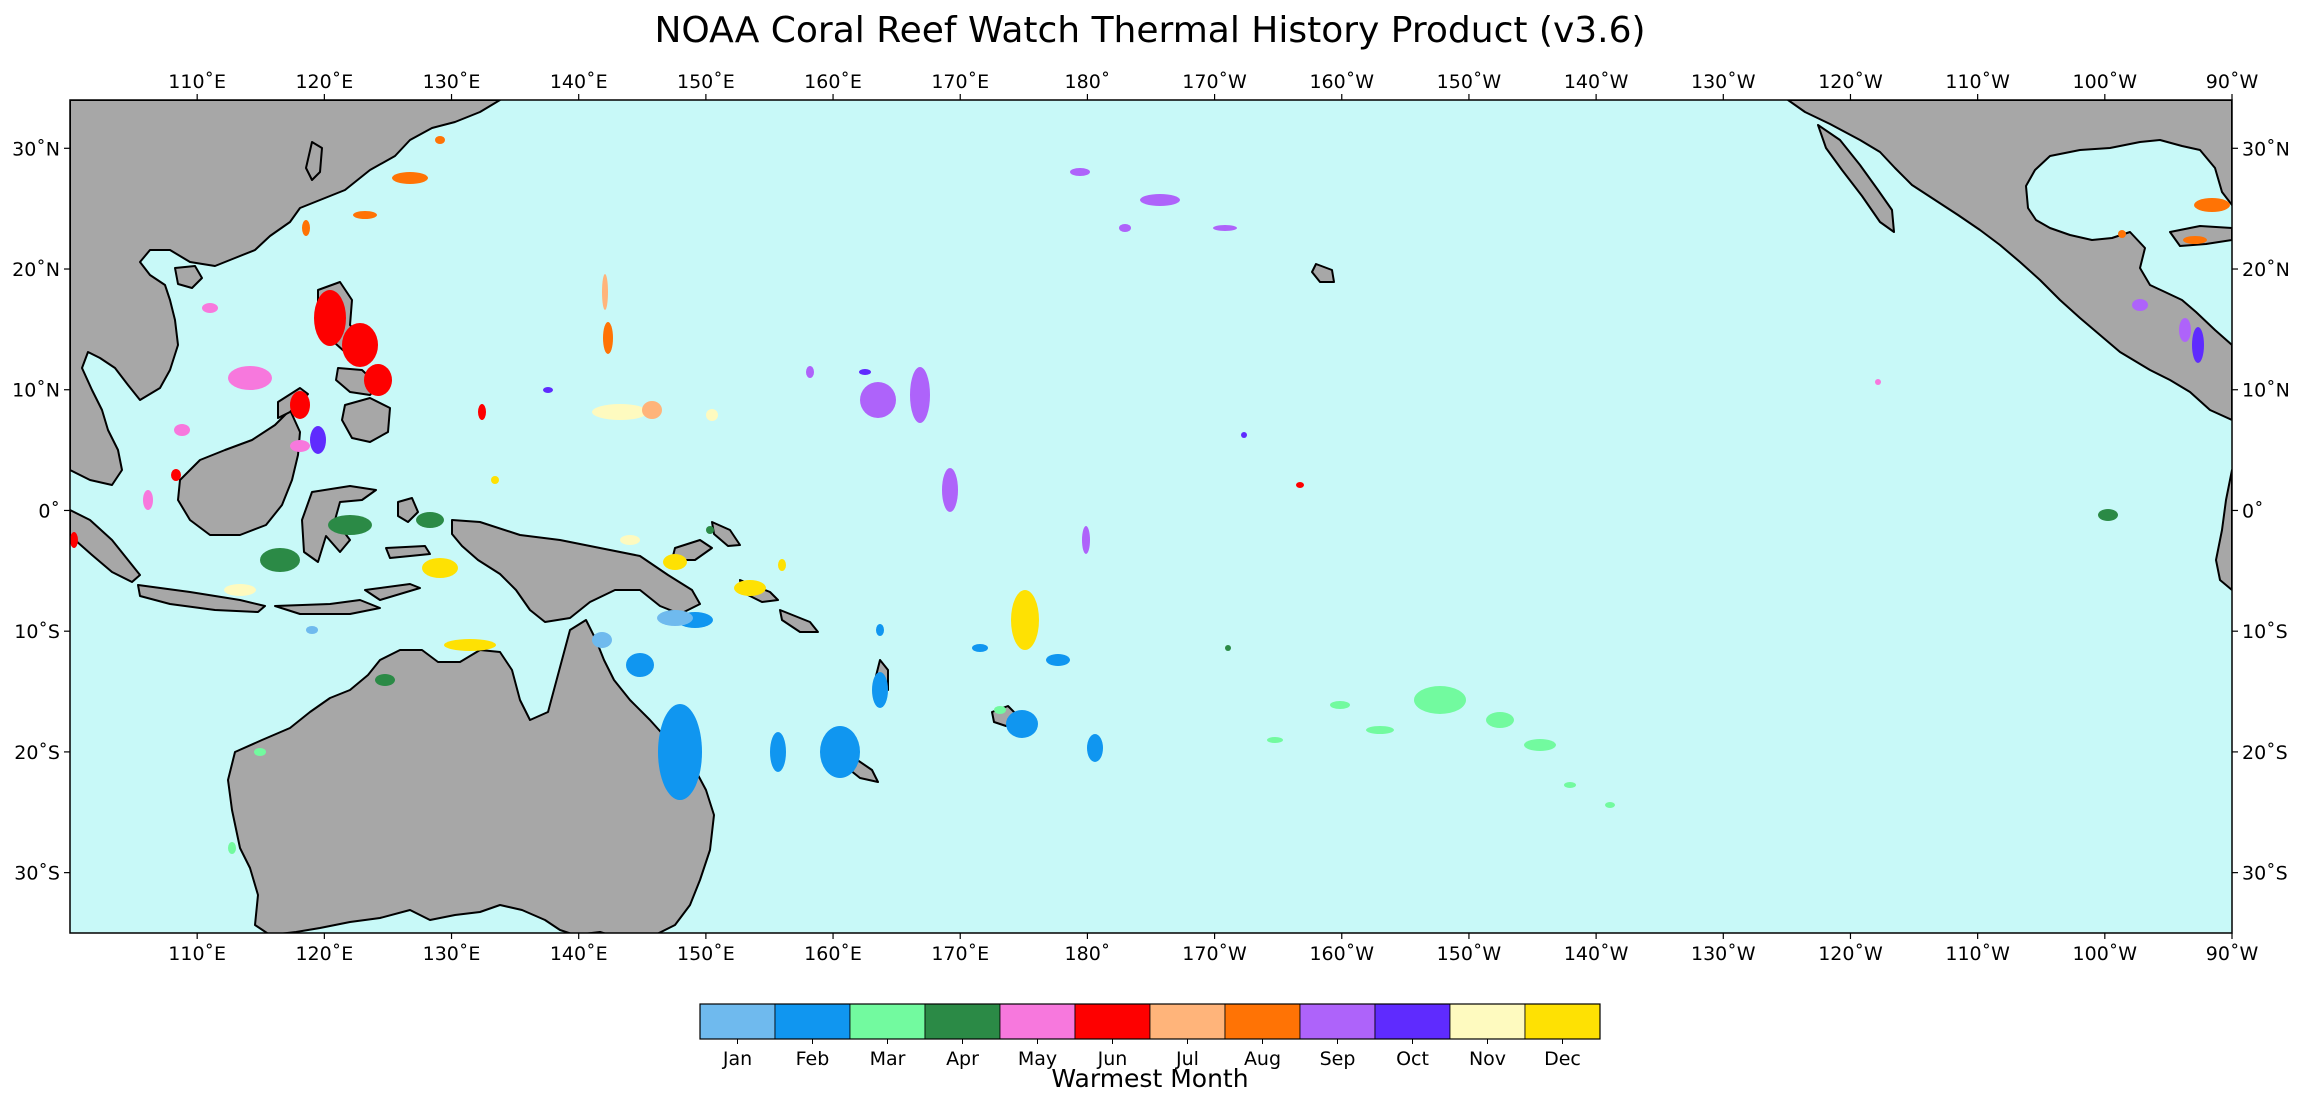 The width and height of the screenshot is (2300, 1108). Describe the element at coordinates (1977, 954) in the screenshot. I see `lon-label-bottom: 110˚W` at that location.